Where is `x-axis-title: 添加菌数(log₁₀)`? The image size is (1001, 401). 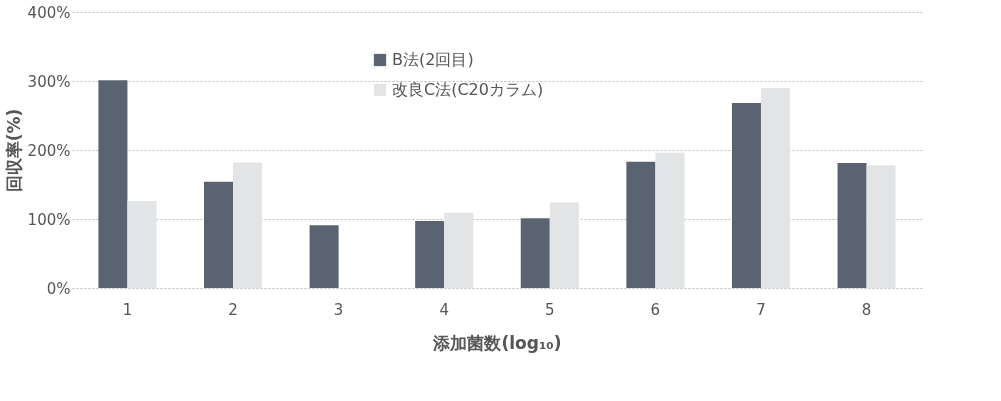
x-axis-title: 添加菌数(log₁₀) is located at coordinates (497, 342).